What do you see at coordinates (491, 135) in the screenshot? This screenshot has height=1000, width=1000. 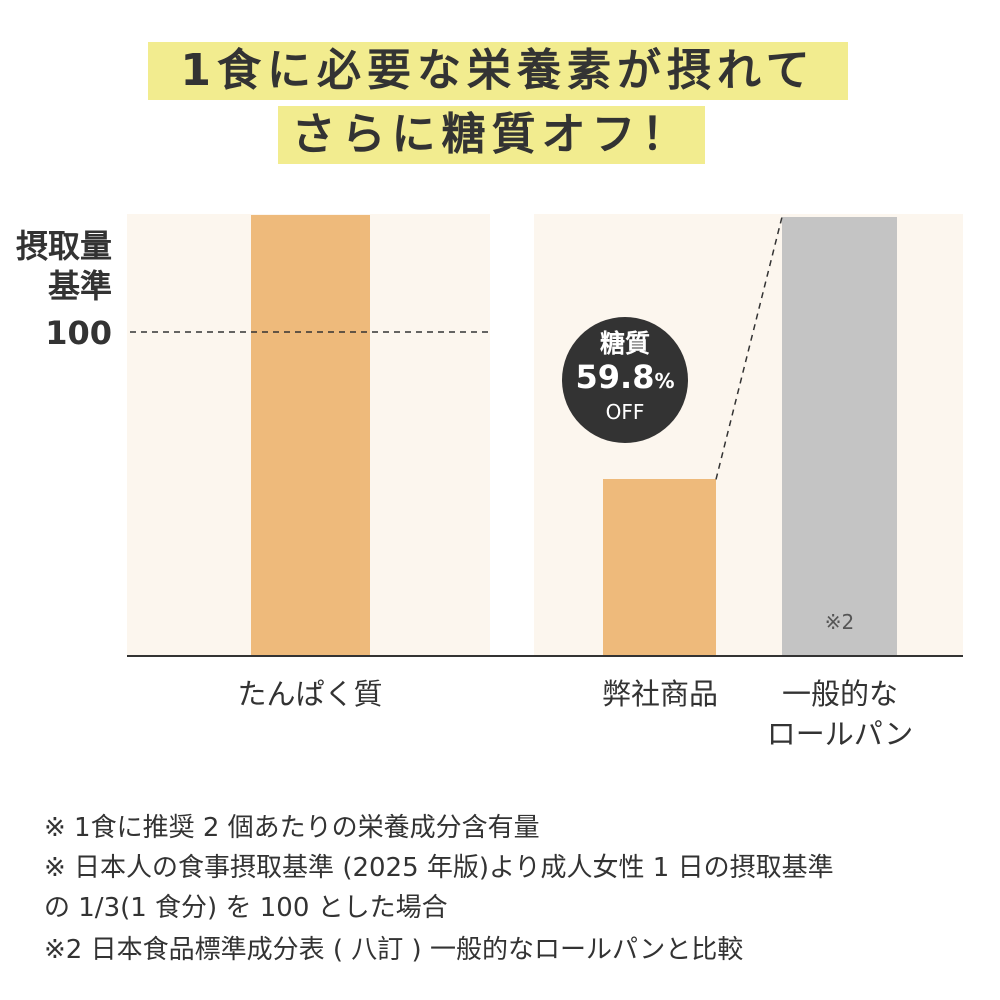 I see `title-line-2: さらに糖質オフ！` at bounding box center [491, 135].